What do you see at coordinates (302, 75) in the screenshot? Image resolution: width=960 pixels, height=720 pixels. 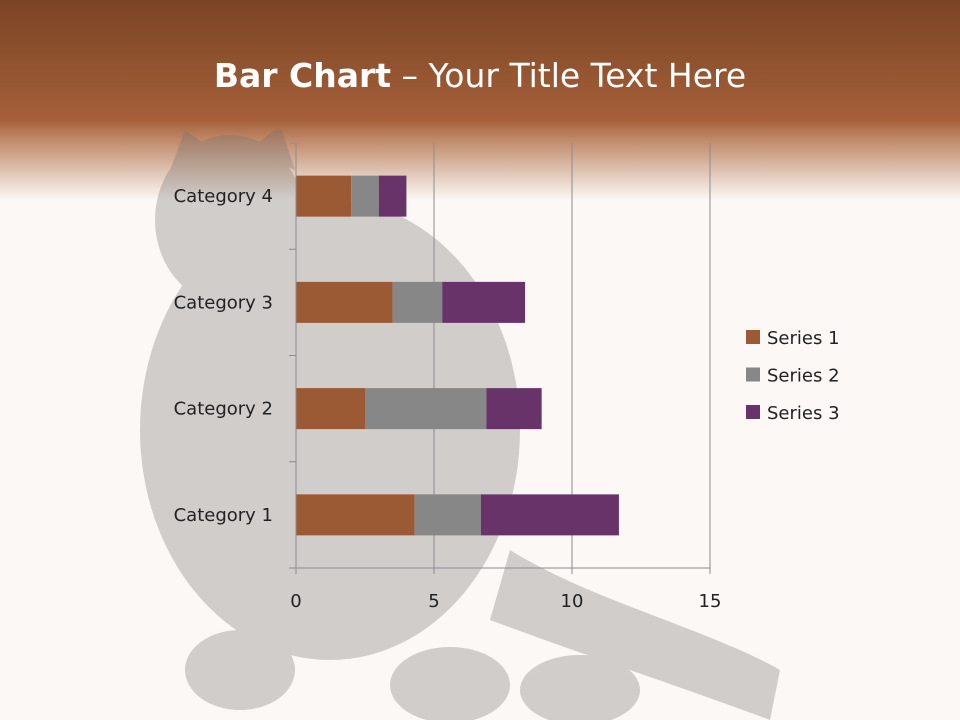 I see `title-bold: Bar Chart` at bounding box center [302, 75].